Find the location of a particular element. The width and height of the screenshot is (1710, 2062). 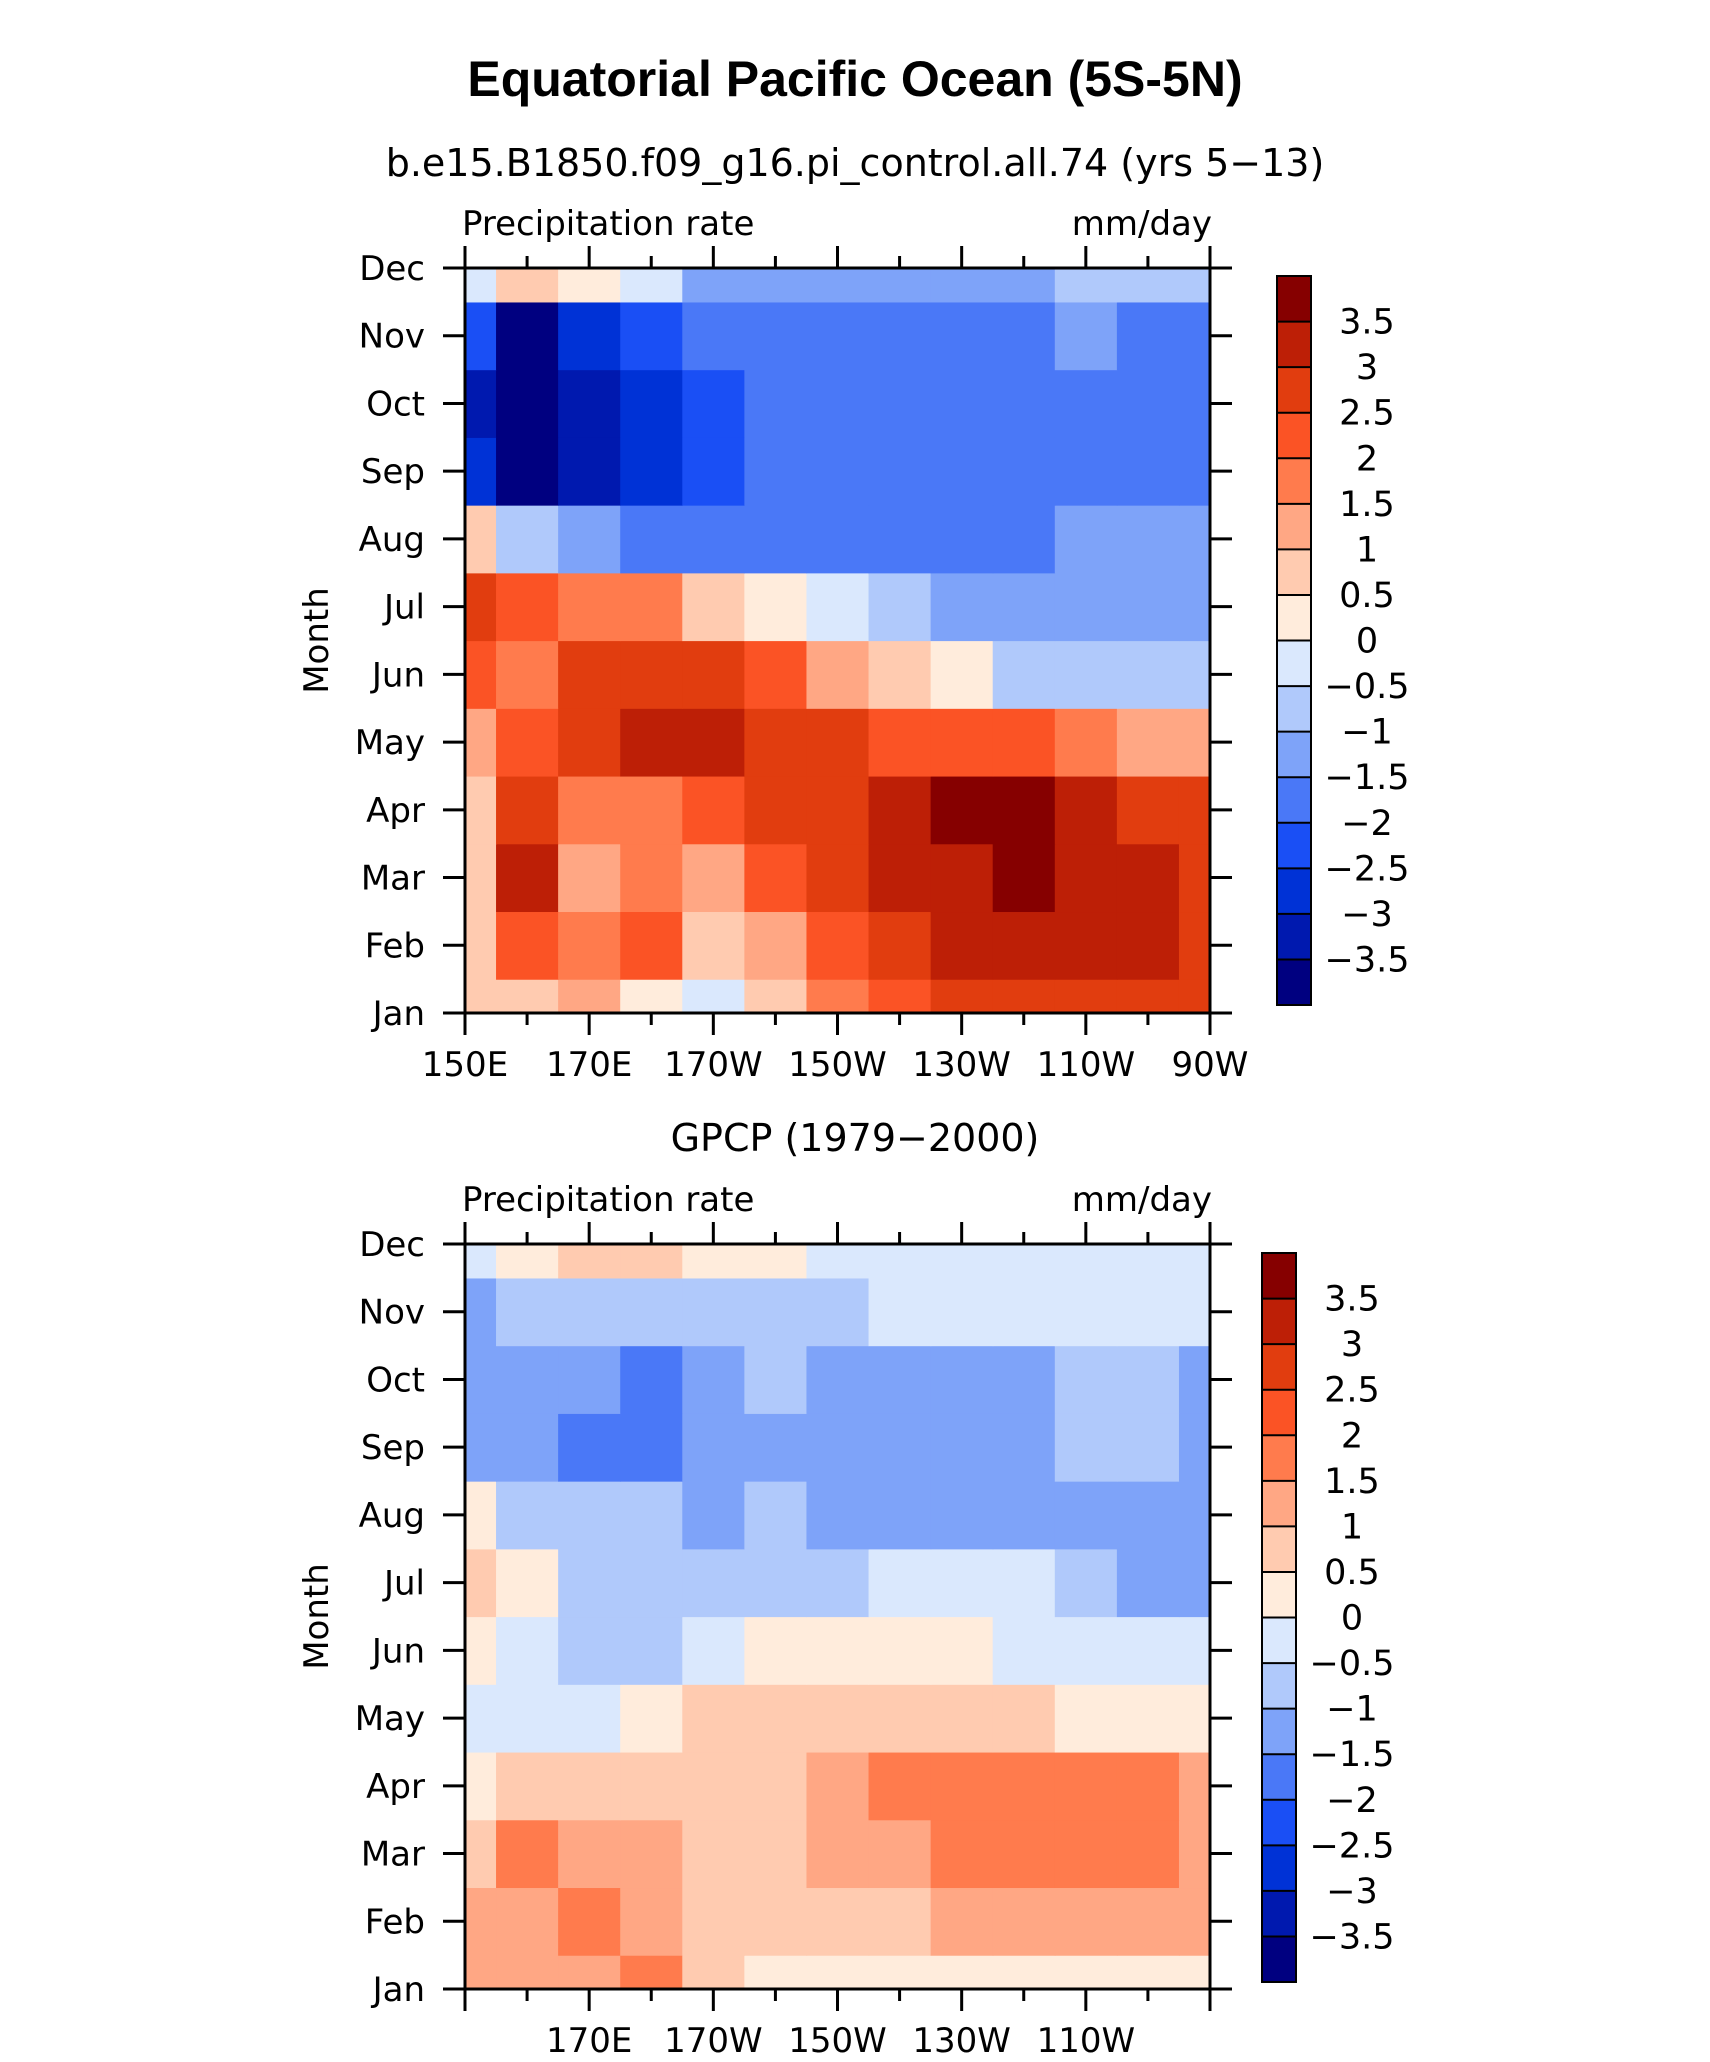

y-tick-label: Jul is located at coordinates (403, 608).